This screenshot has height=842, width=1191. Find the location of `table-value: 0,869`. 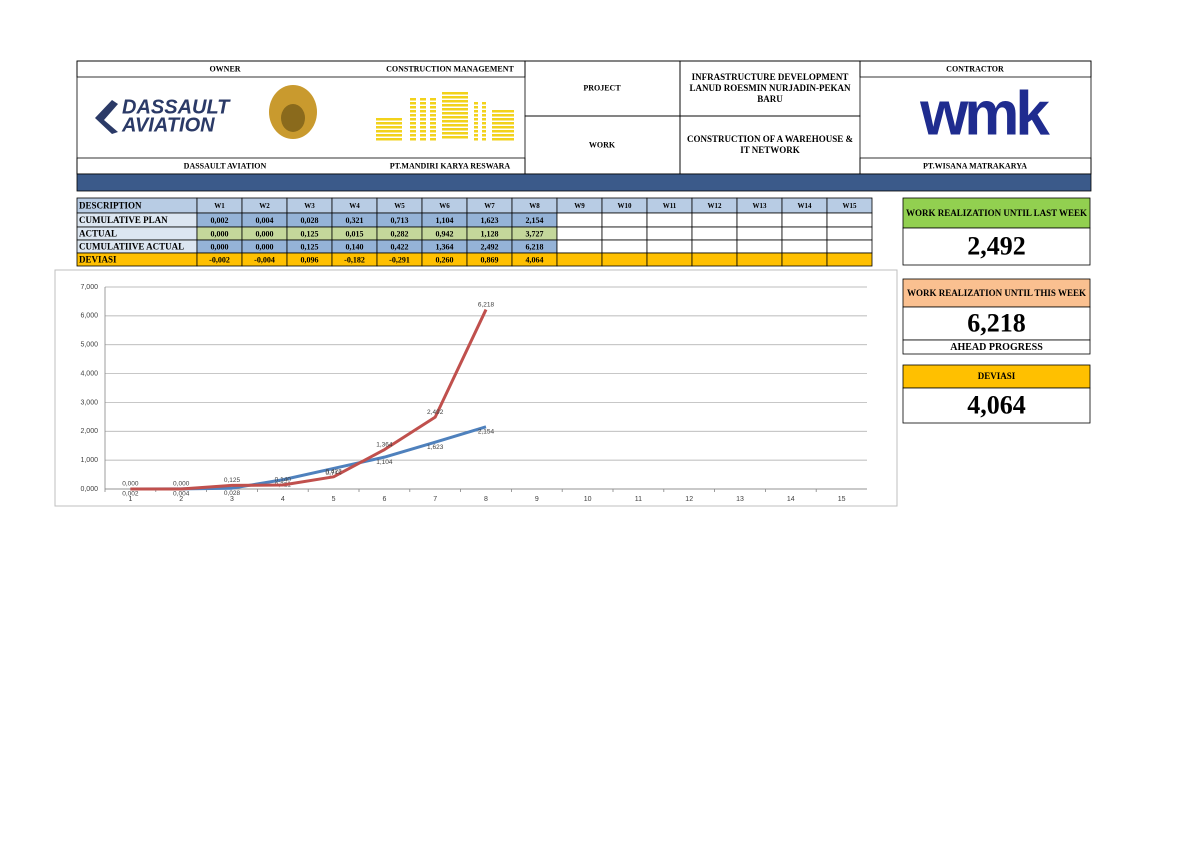

table-value: 0,869 is located at coordinates (490, 259).